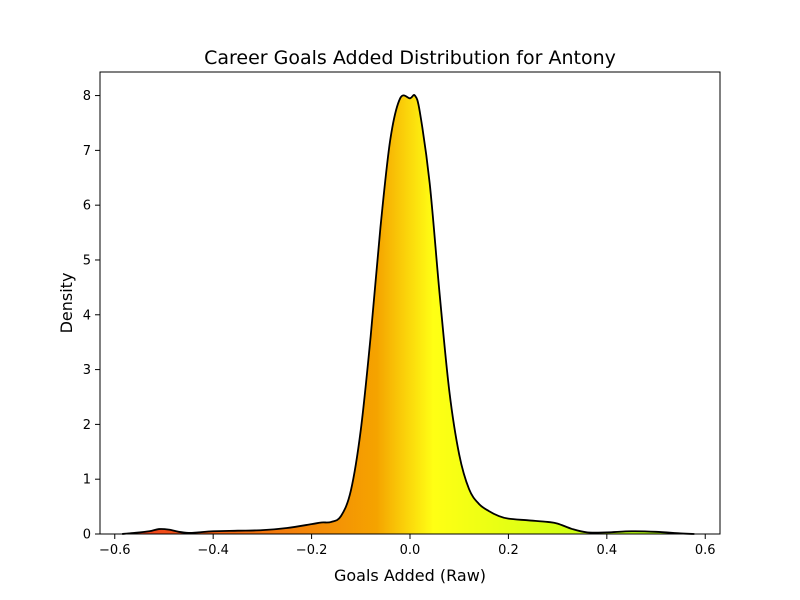 The height and width of the screenshot is (600, 800). What do you see at coordinates (87, 260) in the screenshot?
I see `y-tick-label: 5` at bounding box center [87, 260].